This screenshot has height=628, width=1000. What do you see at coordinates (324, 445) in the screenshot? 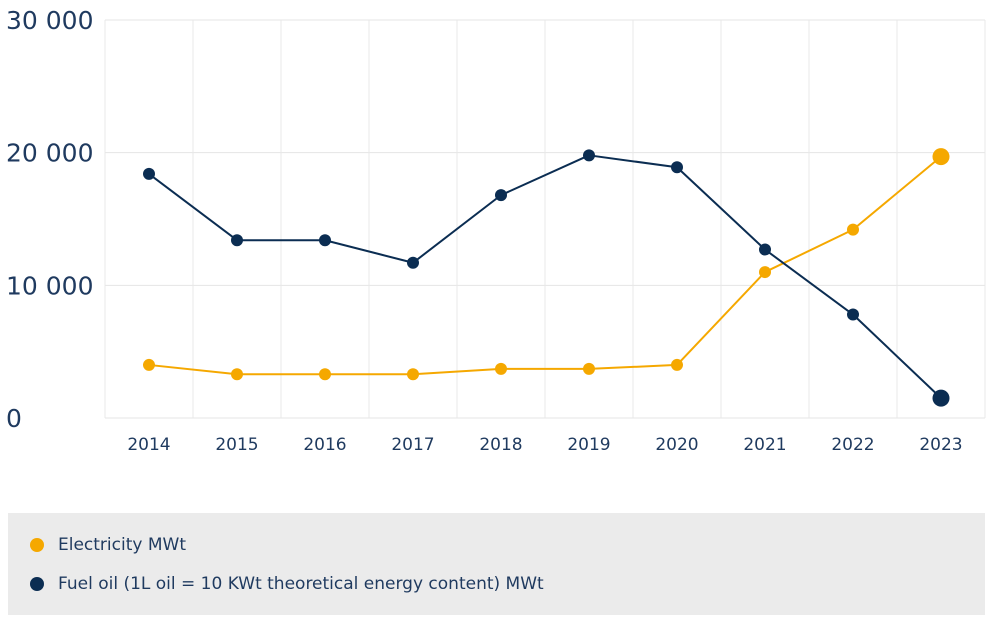
I see `x-tick-label: 2016` at bounding box center [324, 445].